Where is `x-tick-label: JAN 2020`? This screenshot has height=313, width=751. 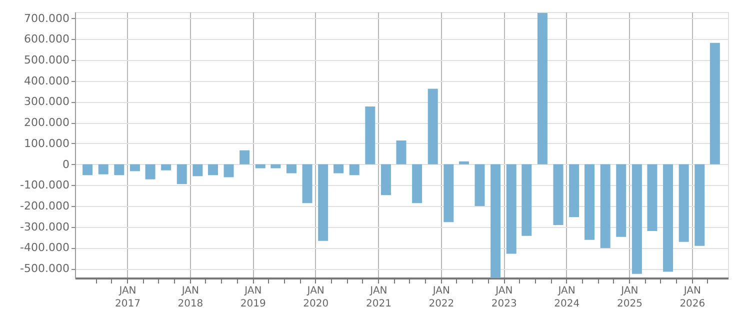 x-tick-label: JAN 2020 is located at coordinates (316, 298).